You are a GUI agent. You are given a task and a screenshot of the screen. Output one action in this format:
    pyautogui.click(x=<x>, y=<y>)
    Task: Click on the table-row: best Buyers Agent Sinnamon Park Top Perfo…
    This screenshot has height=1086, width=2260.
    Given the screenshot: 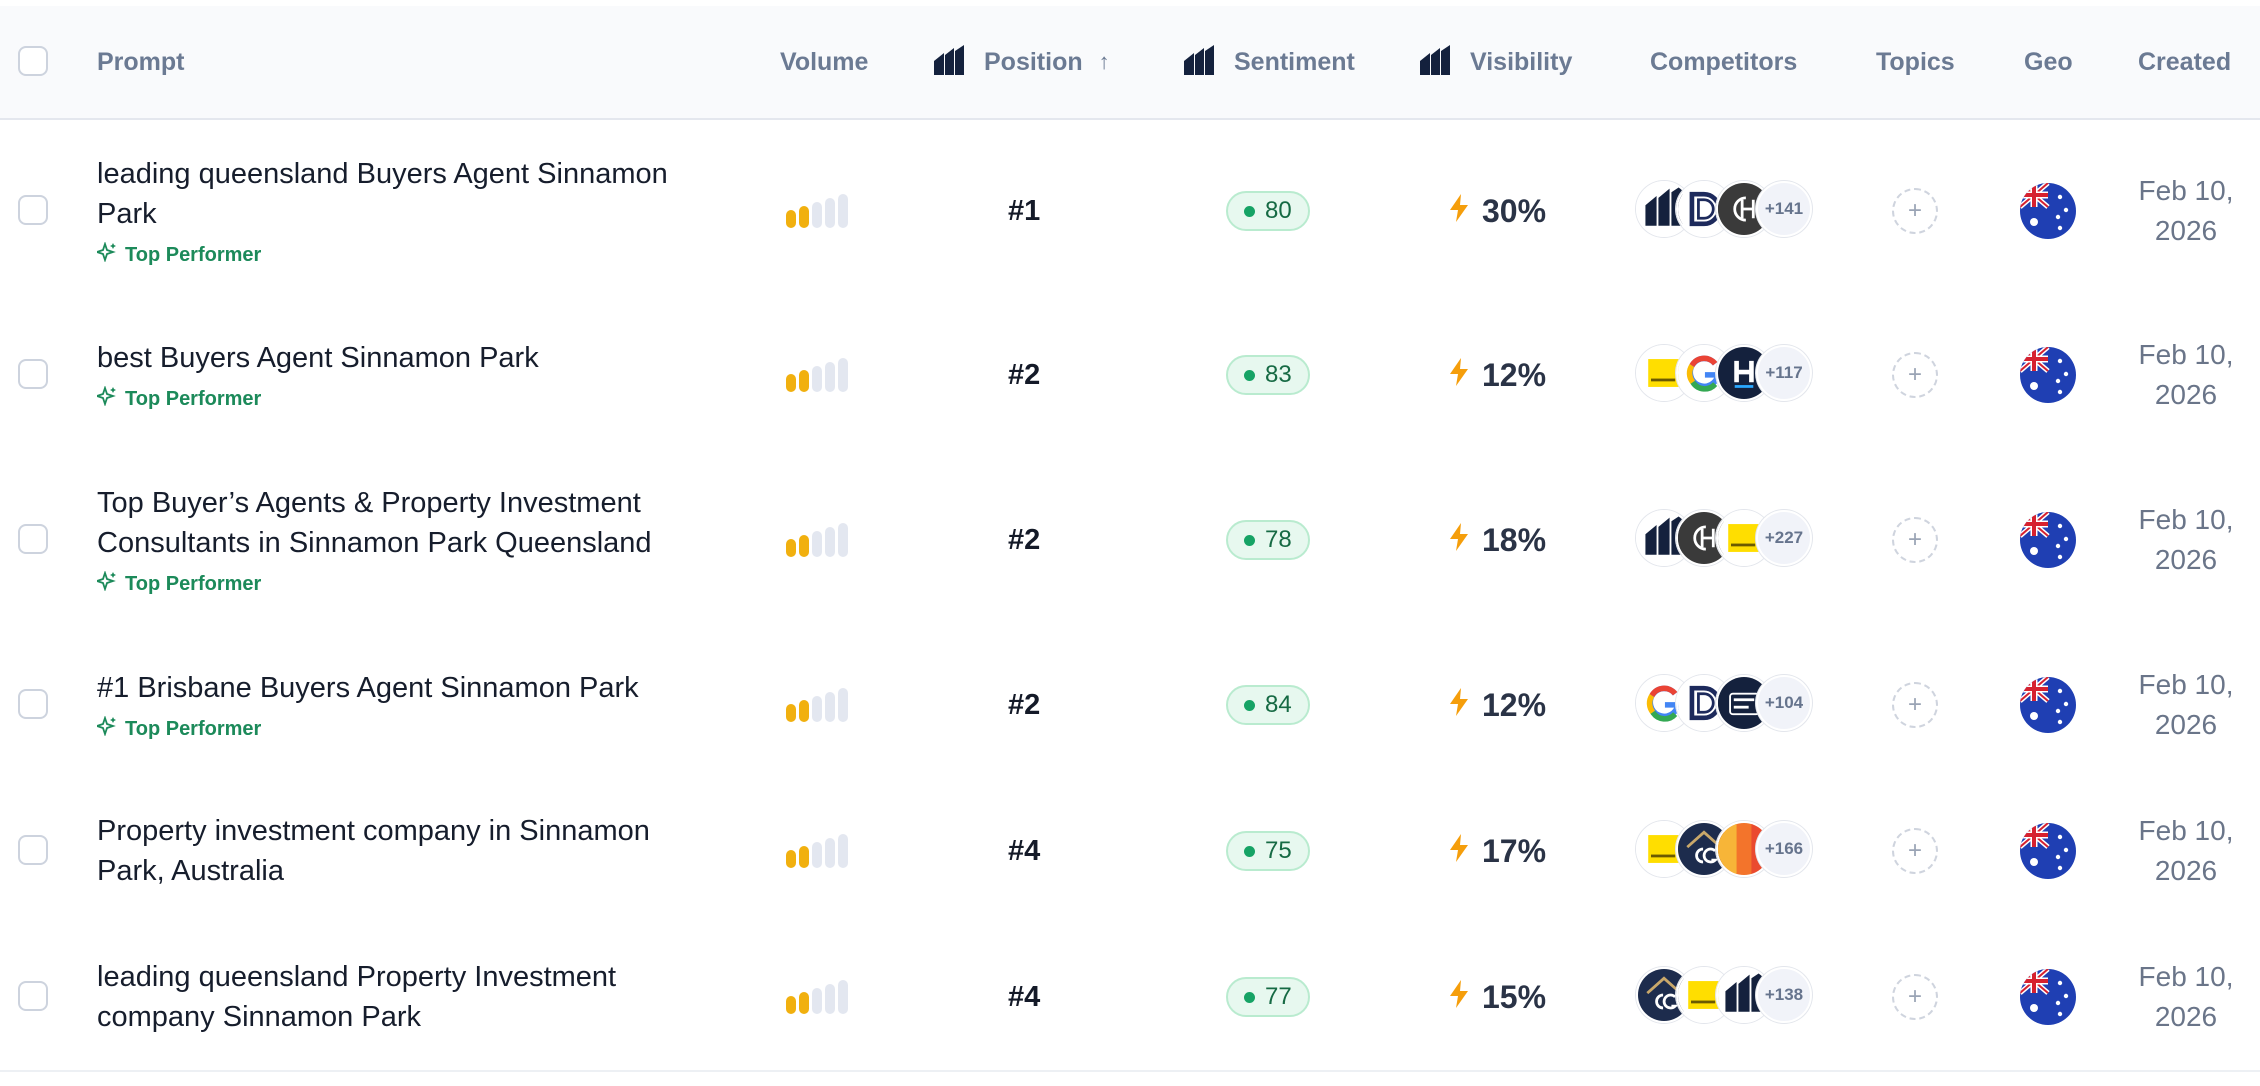 What is the action you would take?
    pyautogui.click(x=1130, y=376)
    